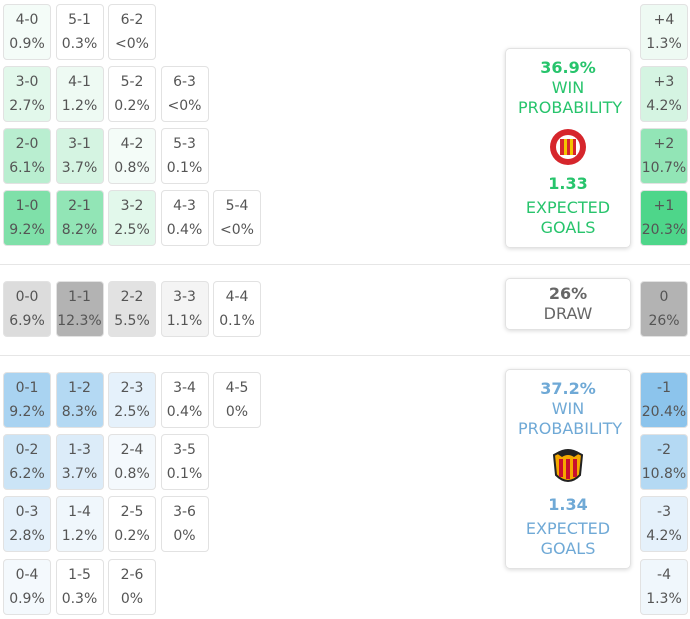  What do you see at coordinates (132, 82) in the screenshot?
I see `score: 5-2` at bounding box center [132, 82].